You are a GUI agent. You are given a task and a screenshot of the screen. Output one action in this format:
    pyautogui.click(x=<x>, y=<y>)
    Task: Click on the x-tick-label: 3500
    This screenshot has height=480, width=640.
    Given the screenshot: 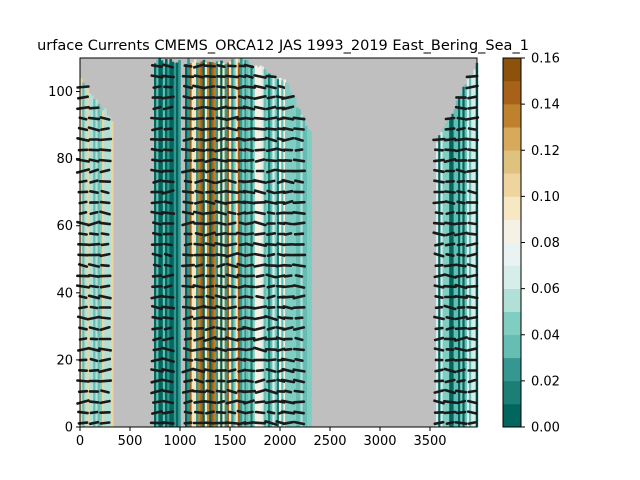 What is the action you would take?
    pyautogui.click(x=429, y=441)
    